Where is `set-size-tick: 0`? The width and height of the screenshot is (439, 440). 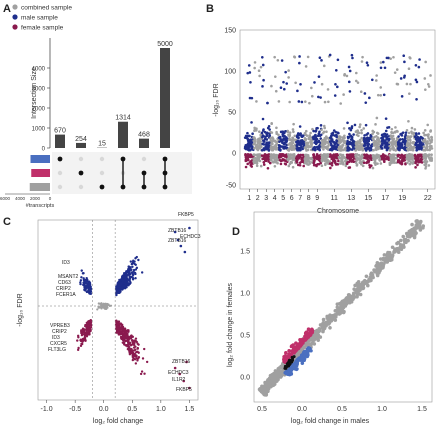 set-size-tick: 0 is located at coordinates (50, 198).